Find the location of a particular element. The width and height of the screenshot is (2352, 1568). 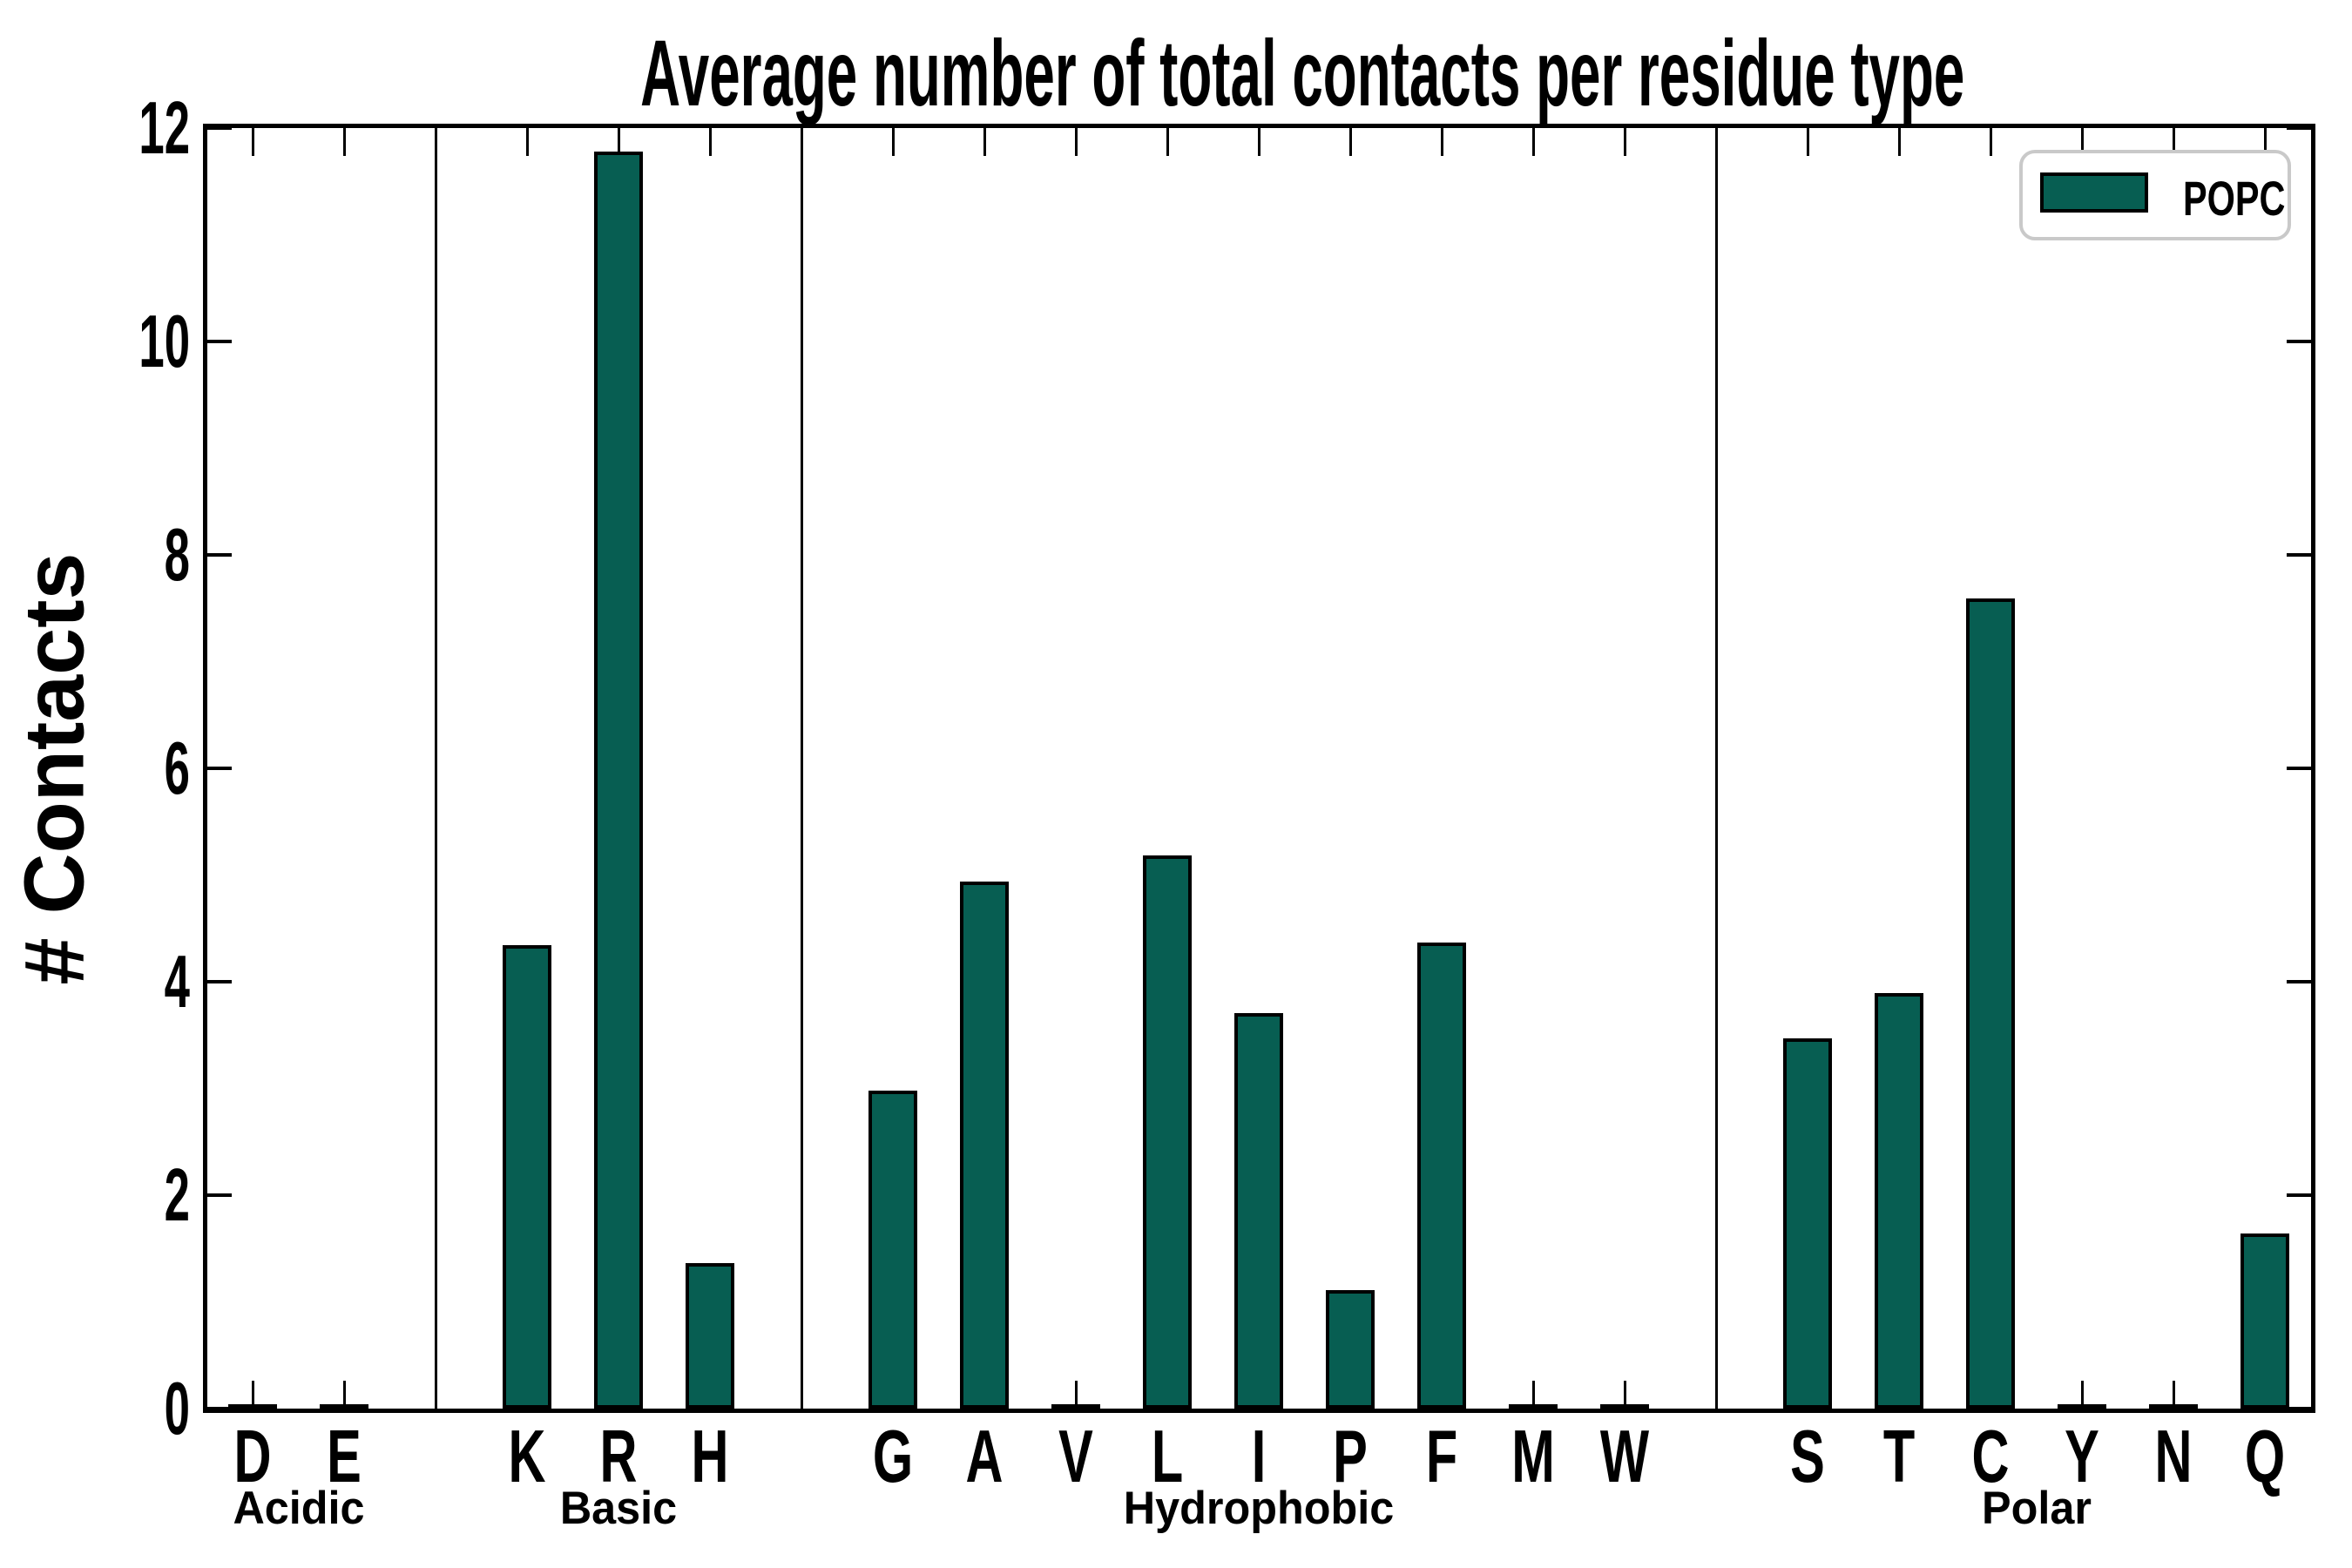

group-label-Acidic: Acidic is located at coordinates (298, 1508).